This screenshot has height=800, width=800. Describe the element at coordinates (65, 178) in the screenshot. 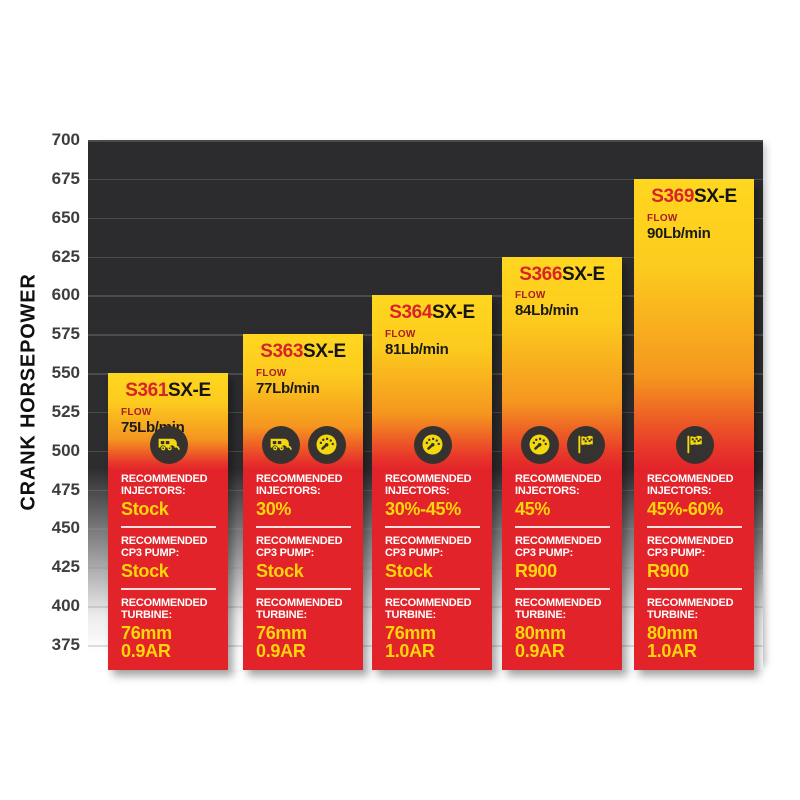

I see `y-tick-label: 675` at that location.